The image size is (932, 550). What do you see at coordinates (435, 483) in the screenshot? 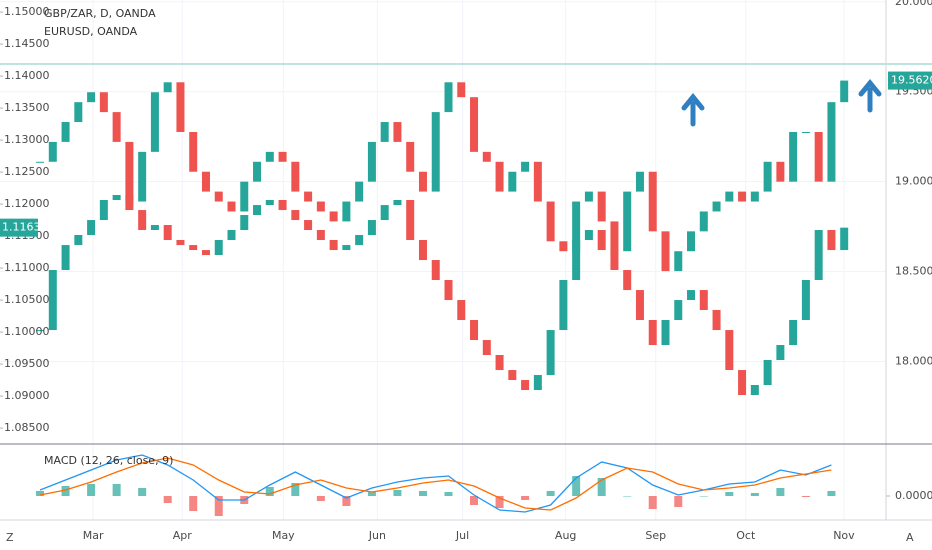
I see `indicator-line` at bounding box center [435, 483].